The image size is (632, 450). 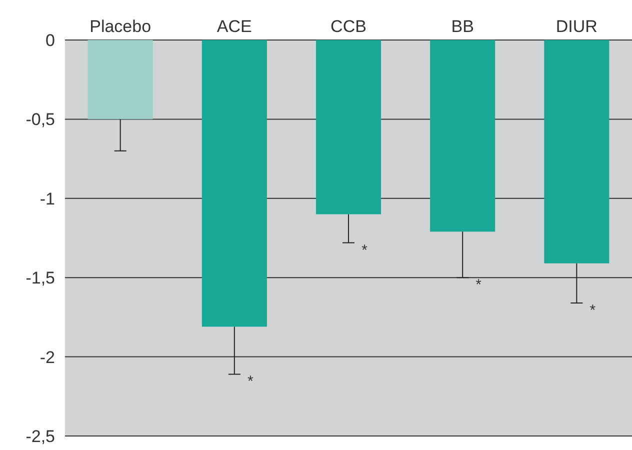 What do you see at coordinates (40, 120) in the screenshot?
I see `y-tick-label: -0,5` at bounding box center [40, 120].